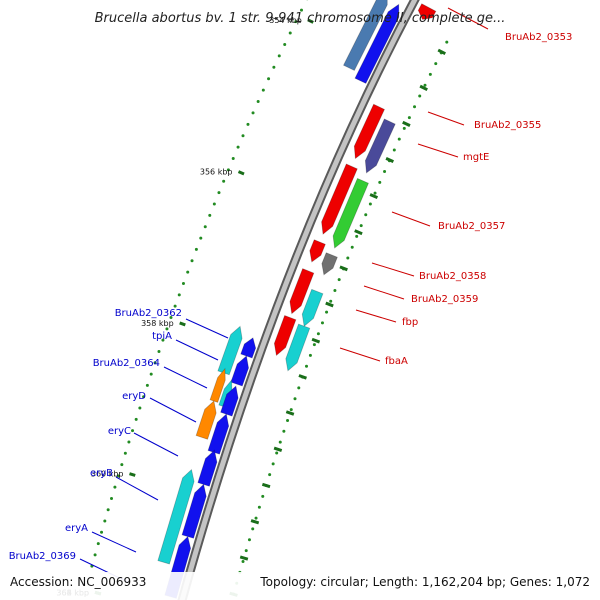 This screenshot has height=600, width=600. What do you see at coordinates (119, 431) in the screenshot?
I see `gene-label-eryc: eryC` at bounding box center [119, 431].